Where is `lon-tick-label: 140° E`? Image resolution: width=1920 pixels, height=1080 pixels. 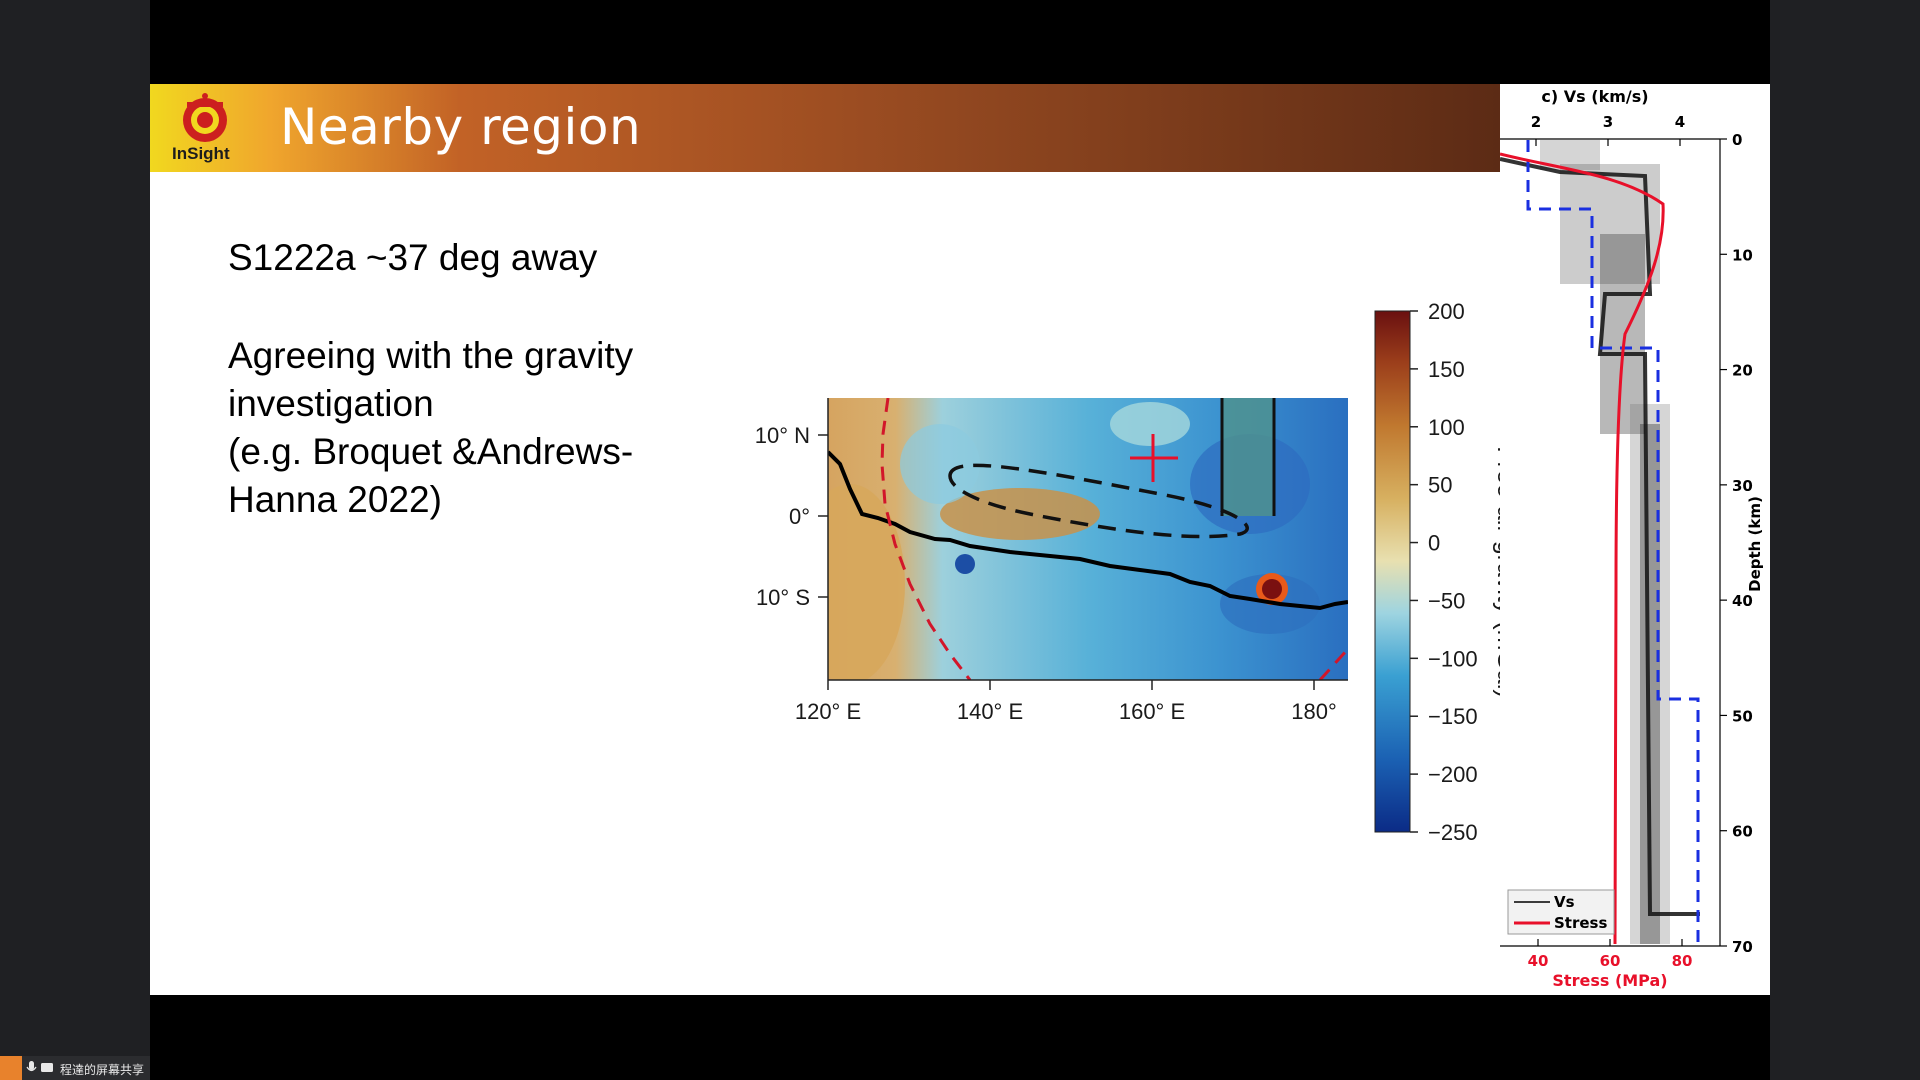
lon-tick-label: 140° E is located at coordinates (990, 711).